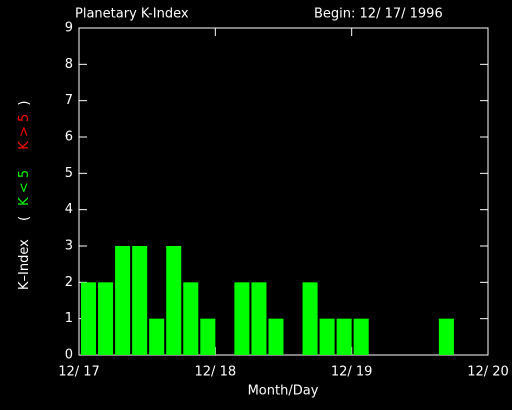 This screenshot has height=410, width=512. What do you see at coordinates (132, 14) in the screenshot?
I see `chart-title: Planetary K-Index` at bounding box center [132, 14].